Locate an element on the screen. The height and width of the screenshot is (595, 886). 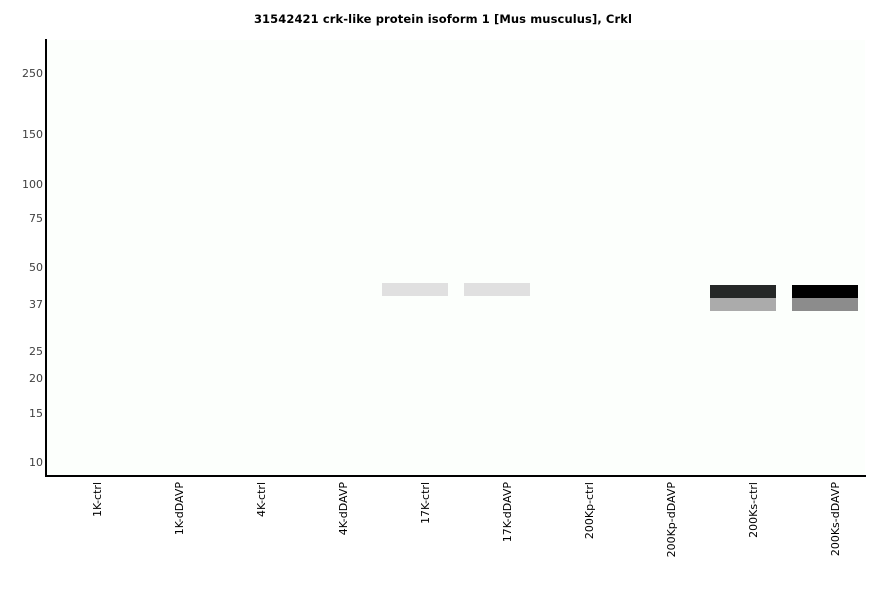
x-axis-tick-label: 1K-dDAVP is located at coordinates (179, 509).